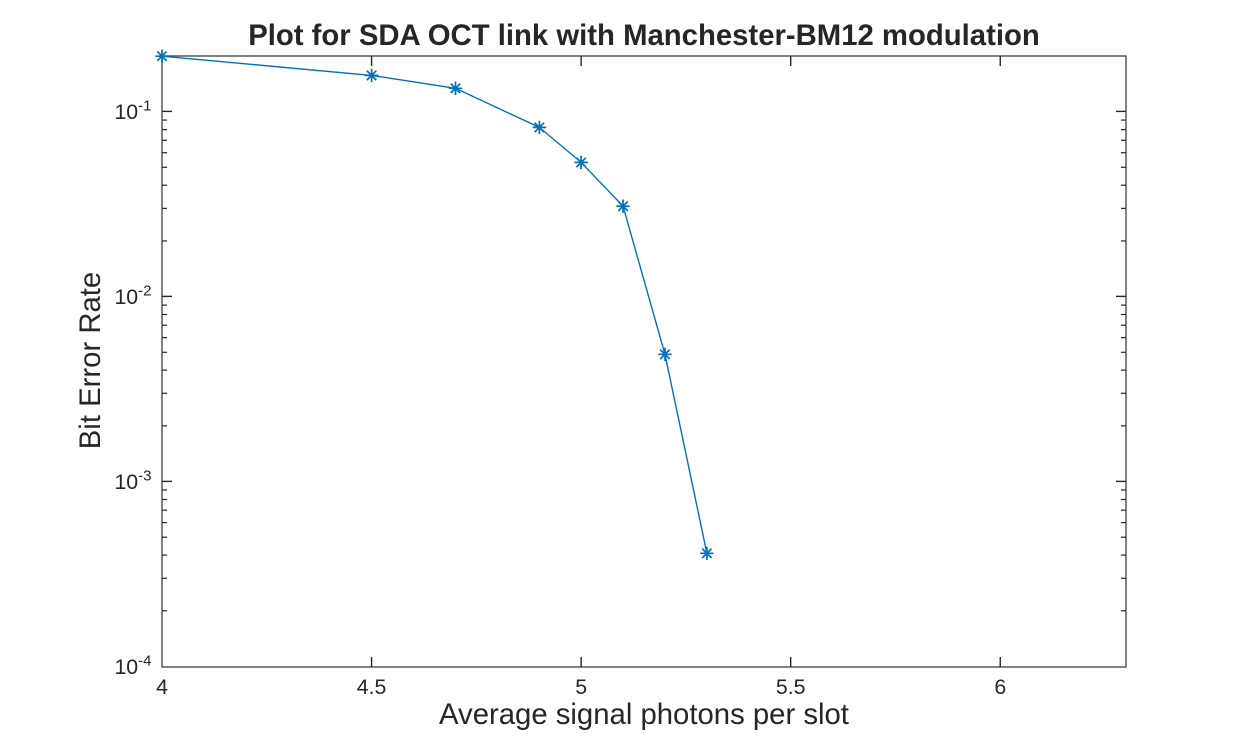  Describe the element at coordinates (372, 687) in the screenshot. I see `svg-text: 4.5` at that location.